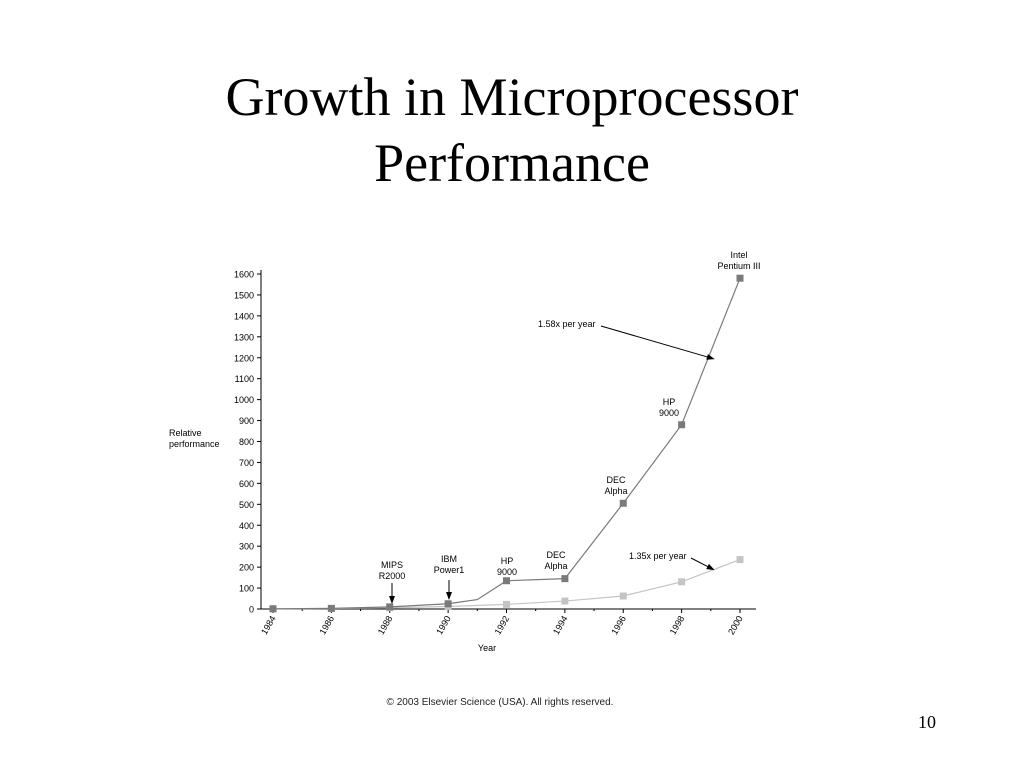 The image size is (1024, 768). I want to click on processor-label: R2000, so click(392, 576).